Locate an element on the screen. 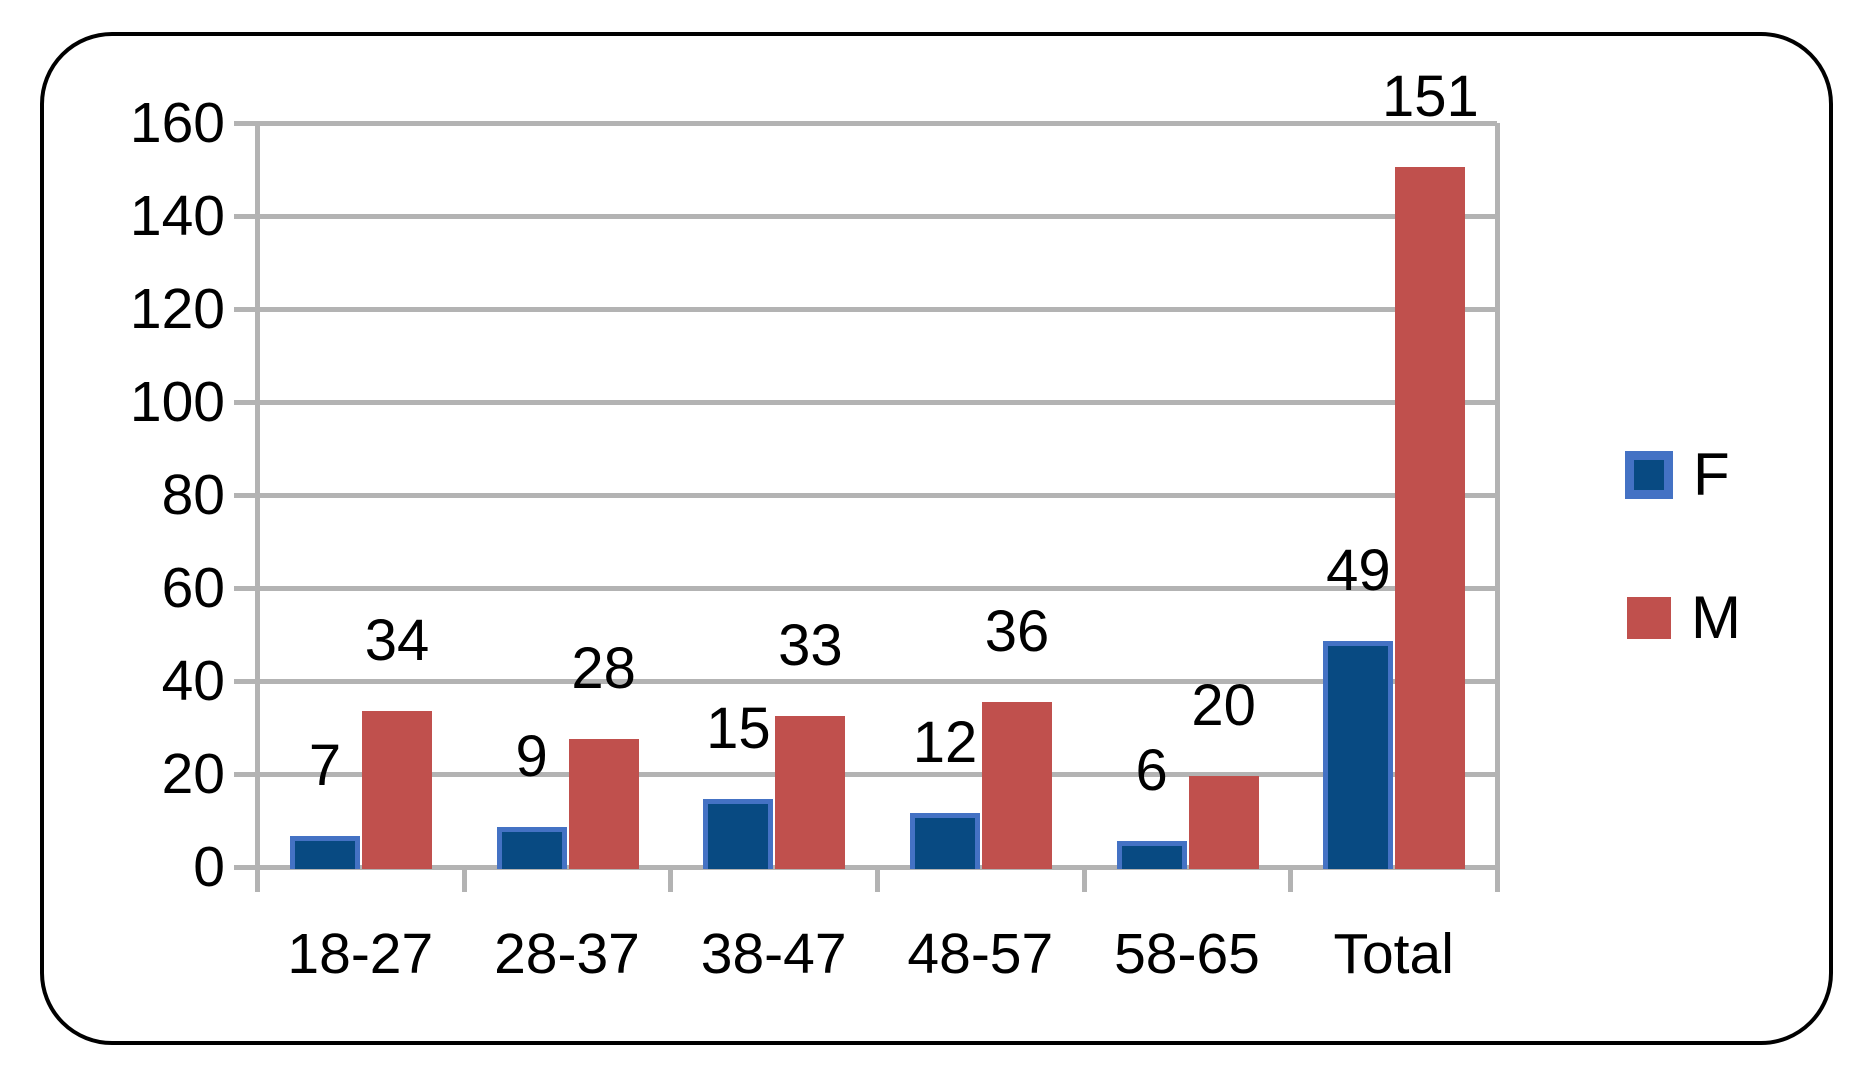 The height and width of the screenshot is (1079, 1860). y-axis-label-100: 100 is located at coordinates (177, 402).